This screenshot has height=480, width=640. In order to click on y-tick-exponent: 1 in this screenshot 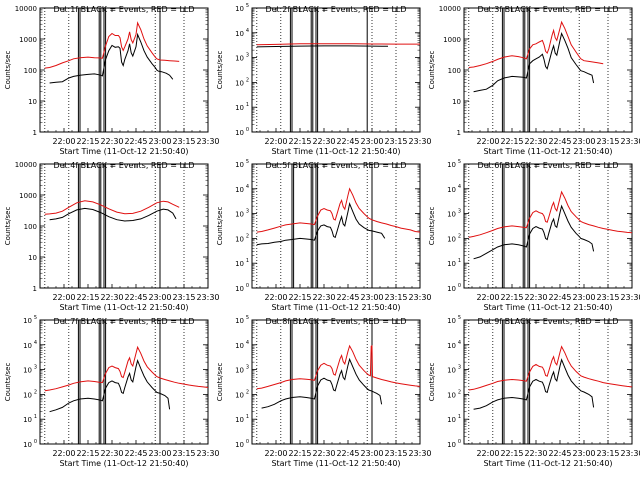, I will do `click(247, 105)`.